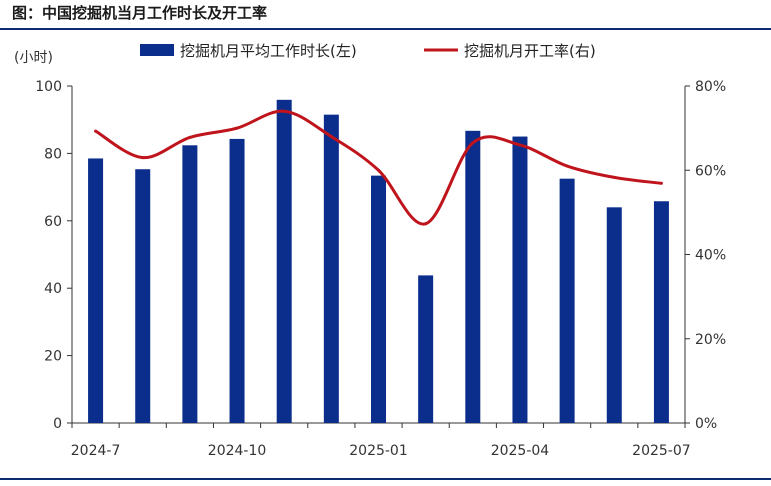 This screenshot has width=771, height=486. I want to click on right-tick-label: 80%, so click(710, 87).